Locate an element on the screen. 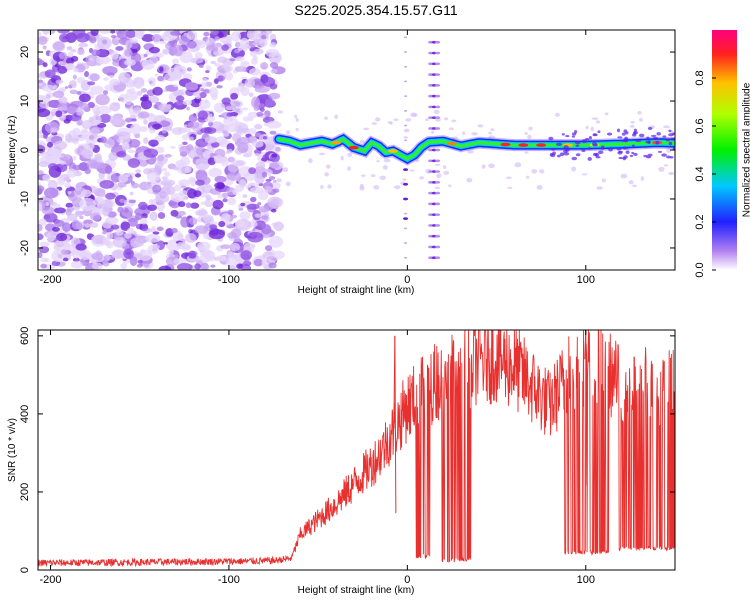  x-tick-label: 0 is located at coordinates (407, 580).